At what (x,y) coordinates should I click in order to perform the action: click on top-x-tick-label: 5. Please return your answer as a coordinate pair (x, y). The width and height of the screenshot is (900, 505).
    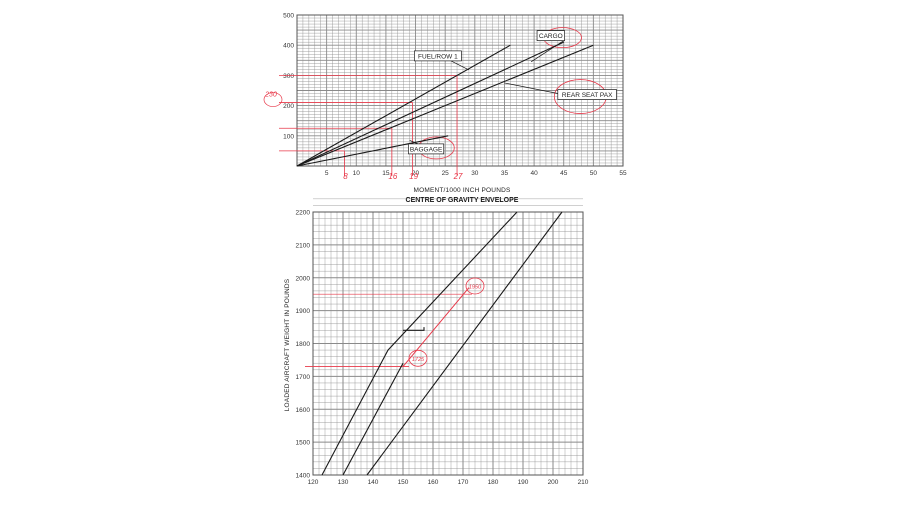
    Looking at the image, I should click on (327, 173).